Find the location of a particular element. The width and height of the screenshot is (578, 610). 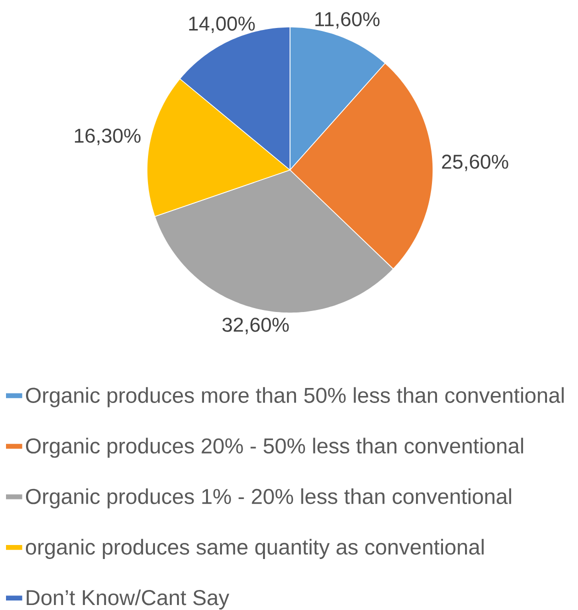

legend-label: organic produces same quantity as conventional is located at coordinates (255, 548).